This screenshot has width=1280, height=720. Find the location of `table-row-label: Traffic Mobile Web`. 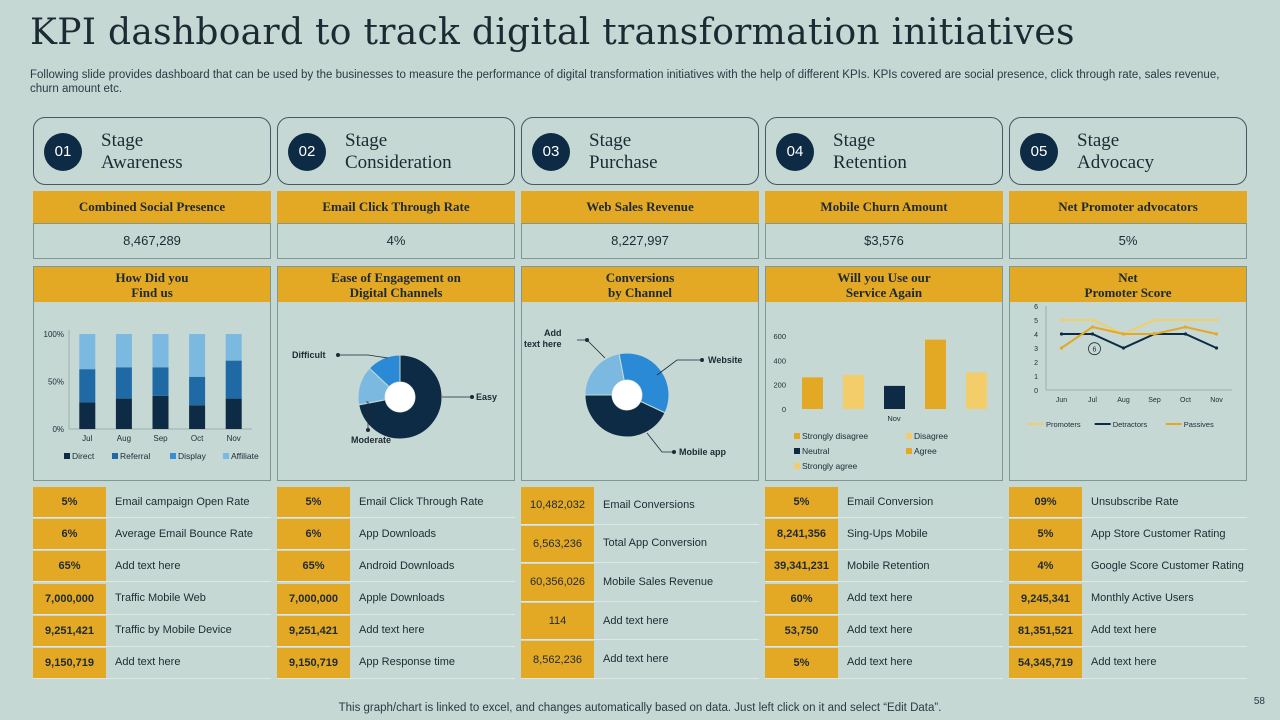

table-row-label: Traffic Mobile Web is located at coordinates (160, 598).